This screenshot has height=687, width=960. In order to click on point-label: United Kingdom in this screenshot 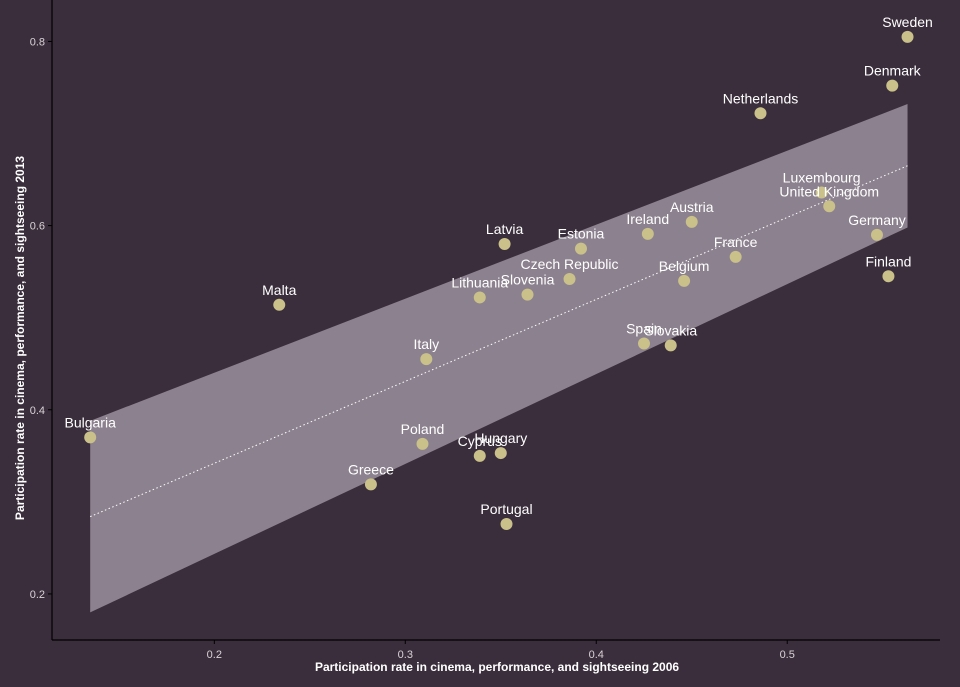, I will do `click(829, 191)`.